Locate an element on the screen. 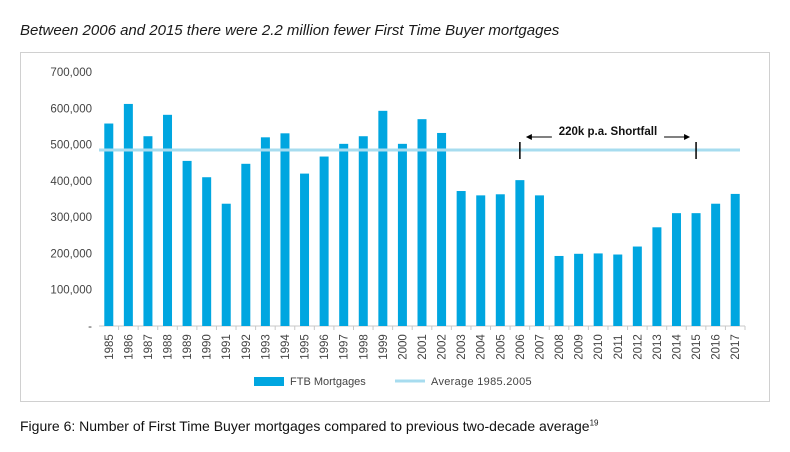 This screenshot has height=452, width=790. bar-1985 is located at coordinates (109, 224).